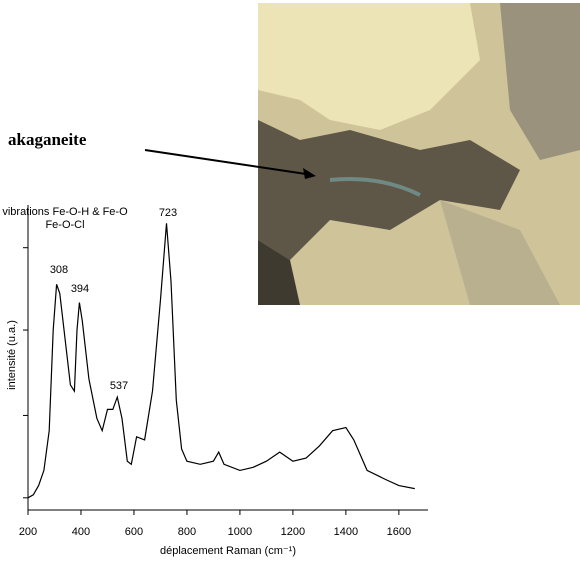  Describe the element at coordinates (293, 532) in the screenshot. I see `x-tick-label: 1200` at that location.